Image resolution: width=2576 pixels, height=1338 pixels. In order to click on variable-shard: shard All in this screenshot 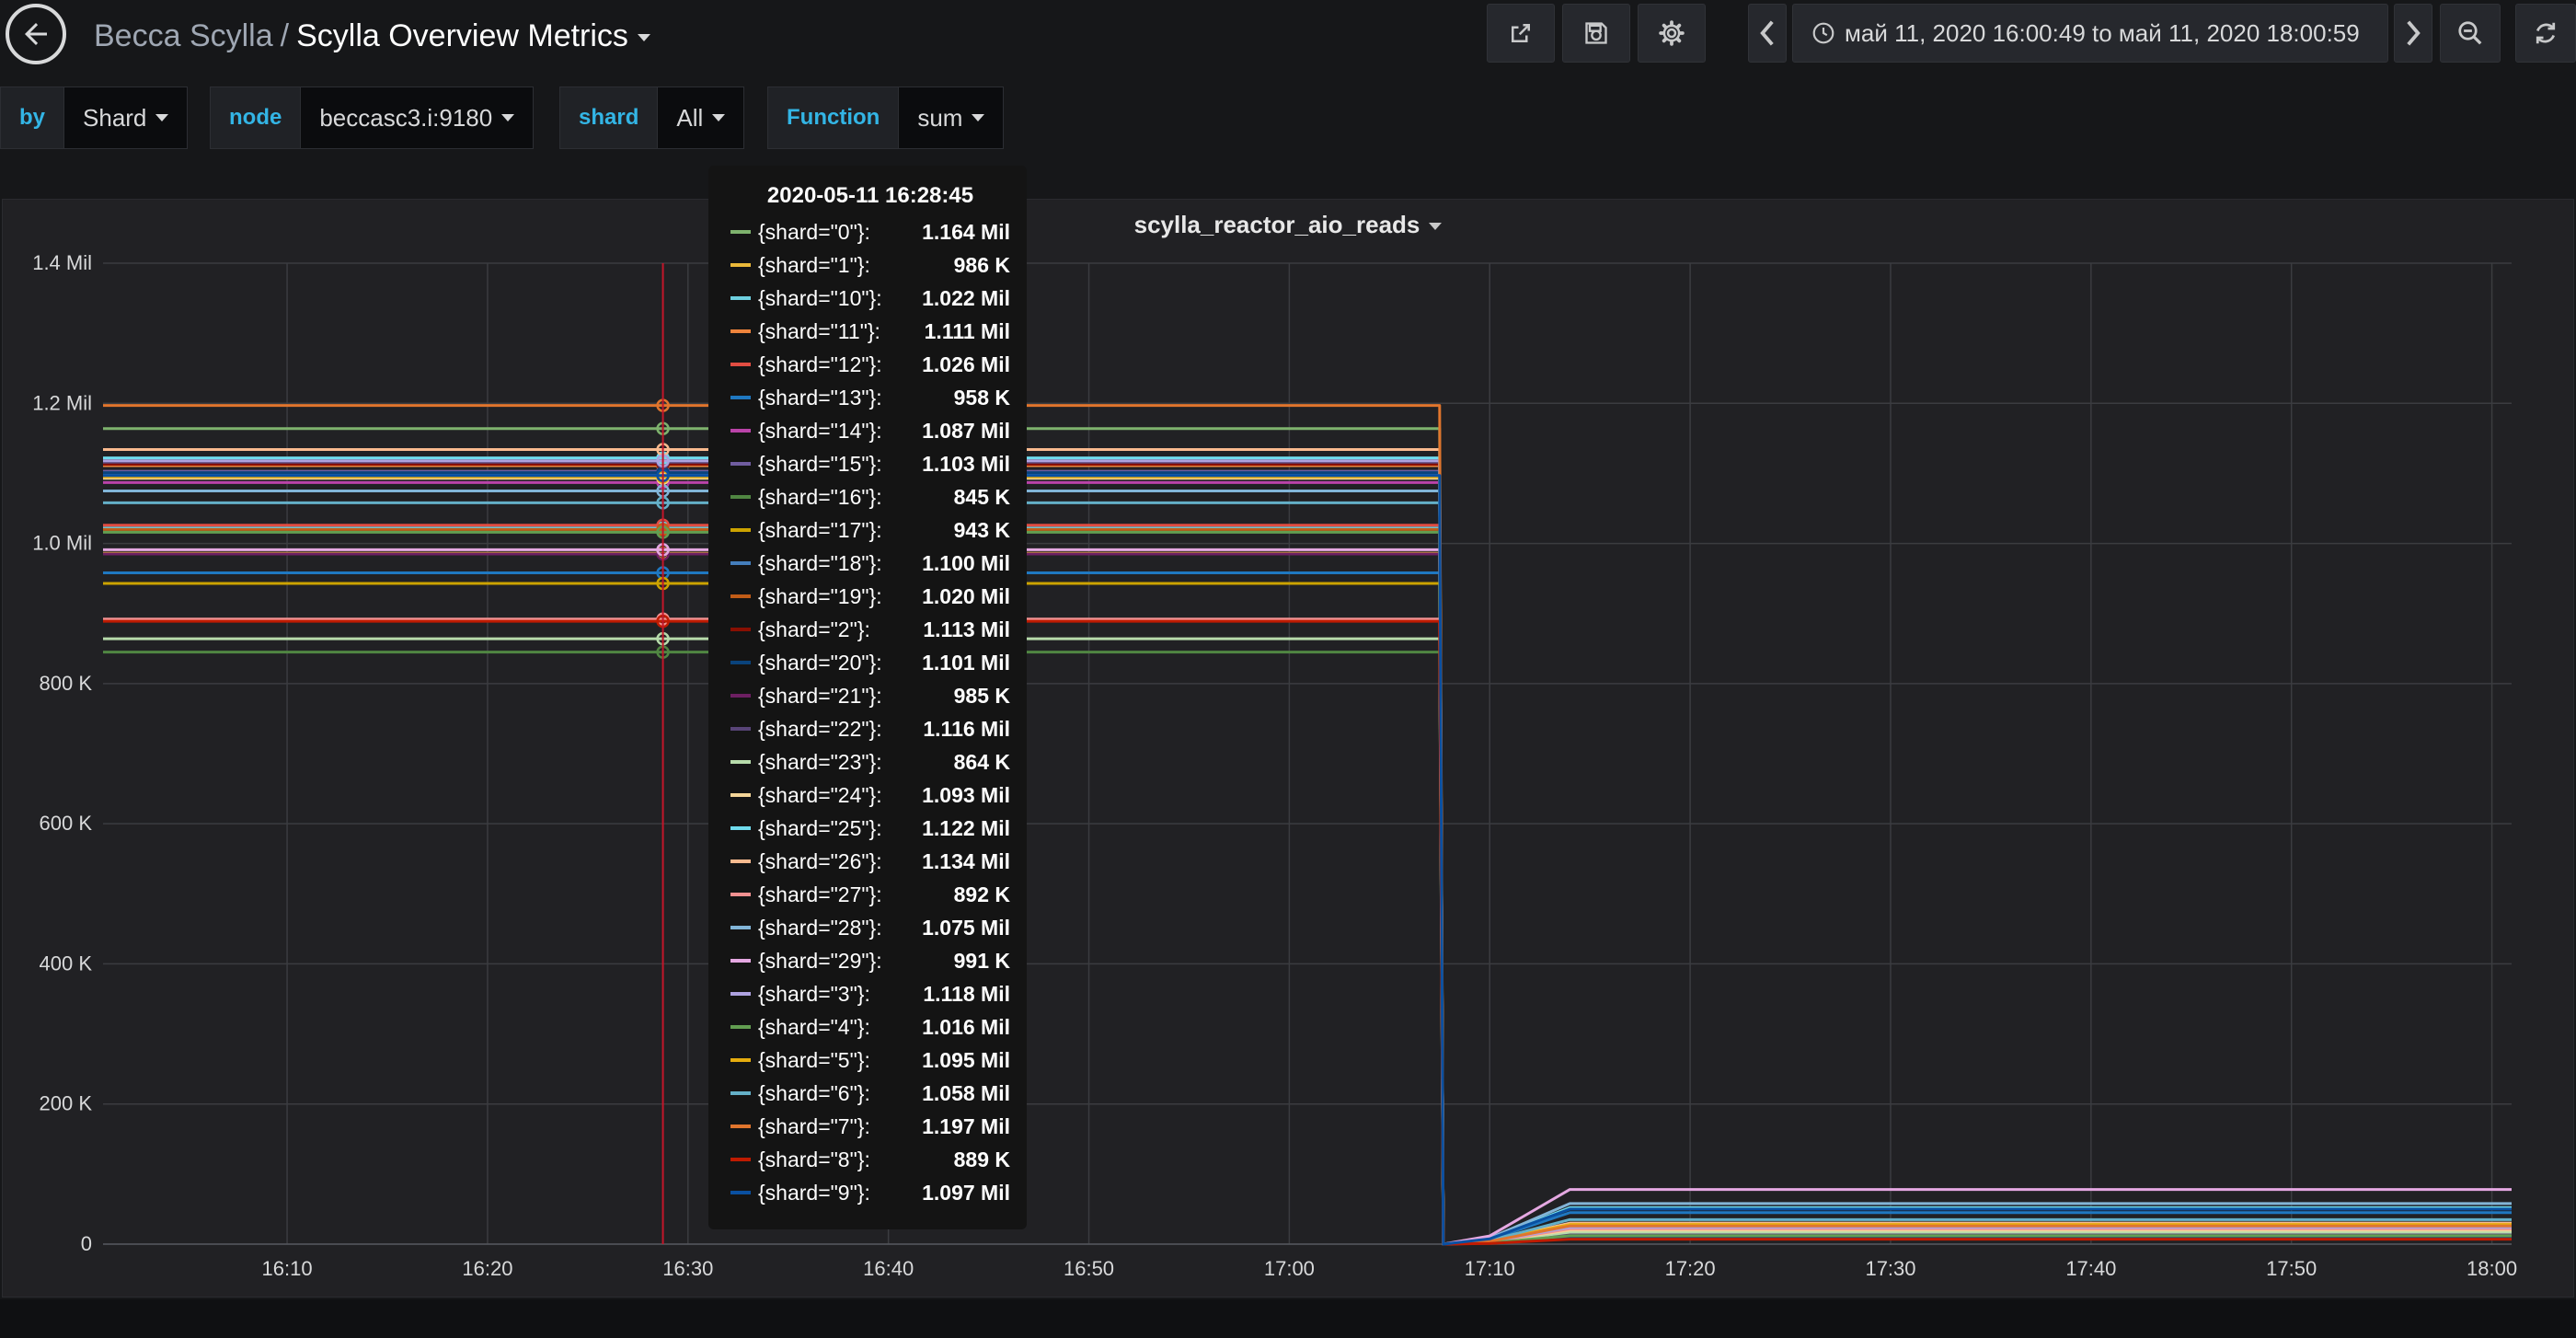, I will do `click(652, 118)`.